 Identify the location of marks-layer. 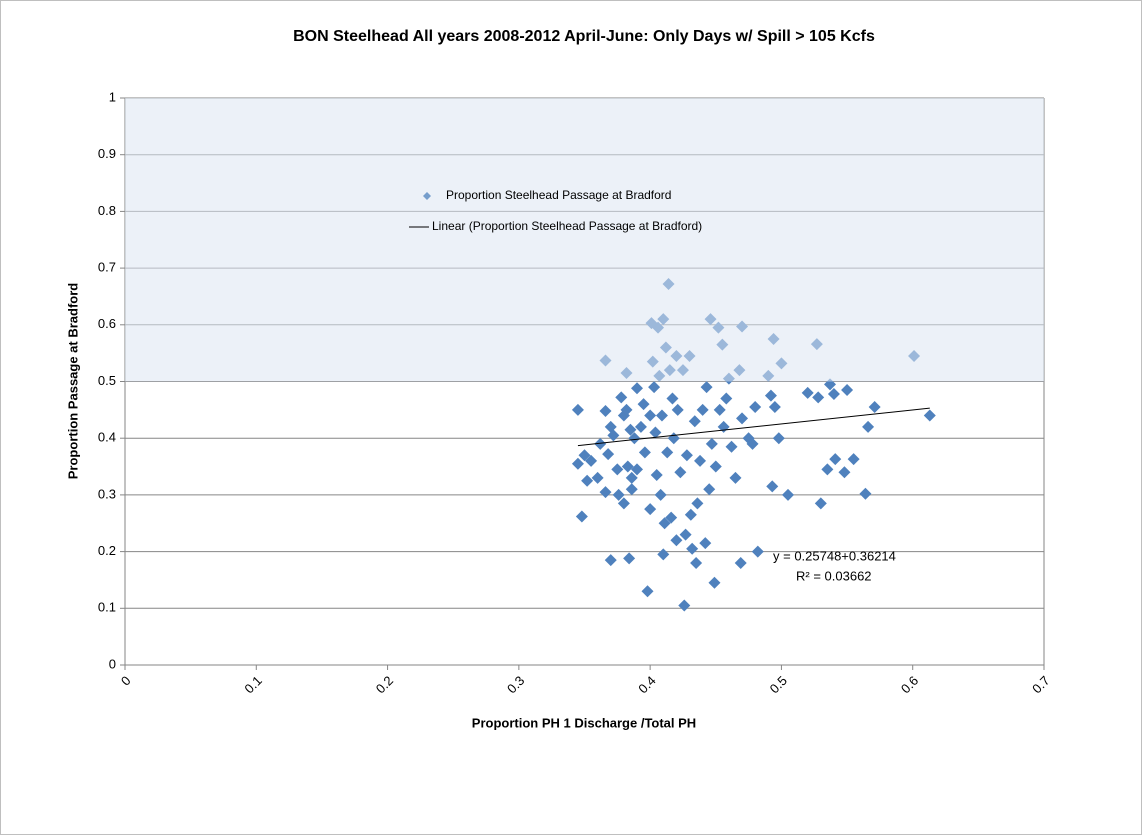
(753, 444).